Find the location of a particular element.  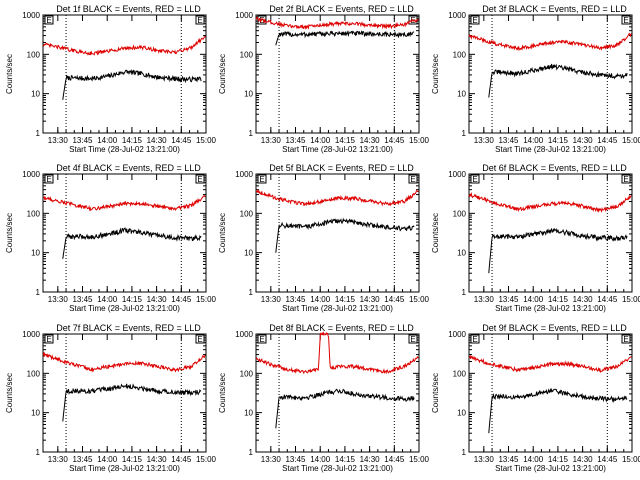

panel-title: Det 3f BLACK = Events, RED = LLD is located at coordinates (554, 9).